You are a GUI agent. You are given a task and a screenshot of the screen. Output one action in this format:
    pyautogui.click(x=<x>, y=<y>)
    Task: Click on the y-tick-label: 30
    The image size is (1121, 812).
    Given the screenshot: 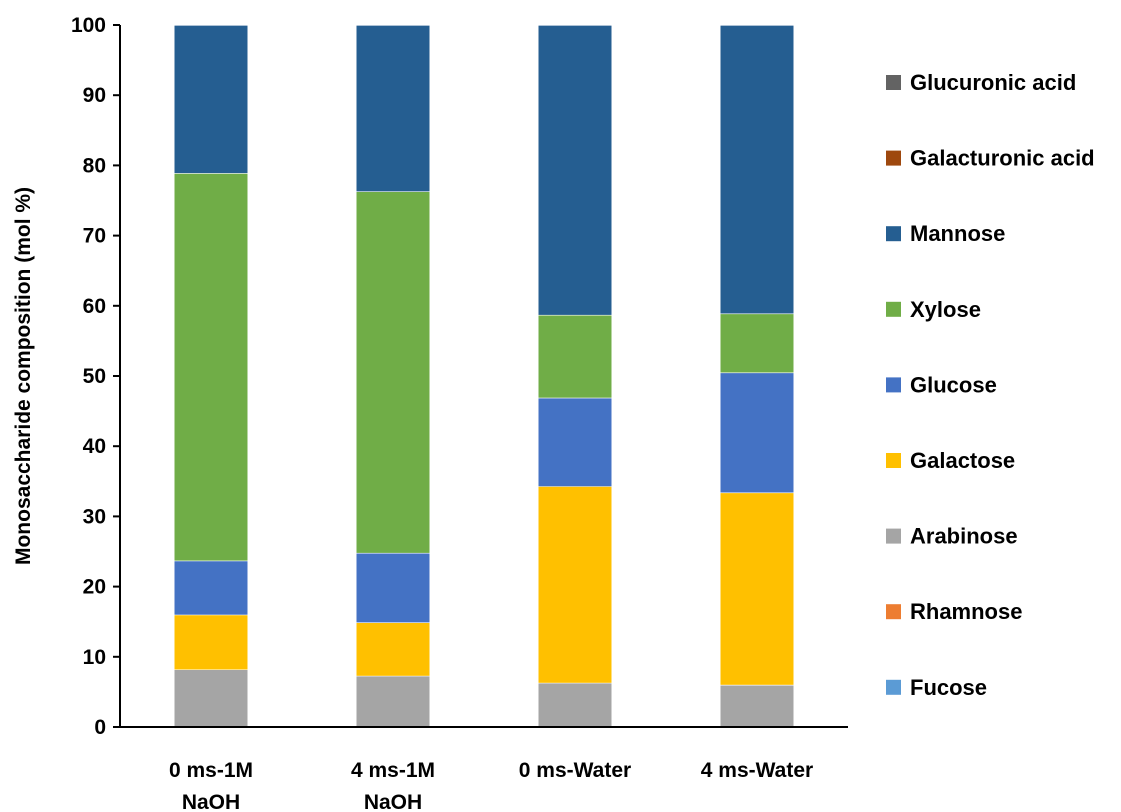 What is the action you would take?
    pyautogui.click(x=94, y=516)
    